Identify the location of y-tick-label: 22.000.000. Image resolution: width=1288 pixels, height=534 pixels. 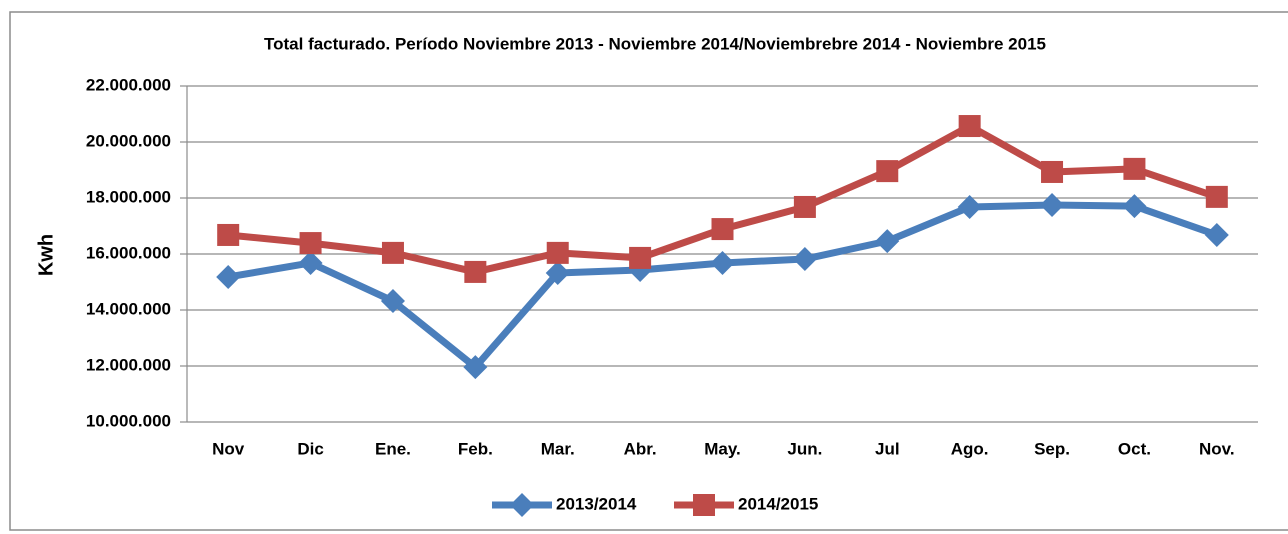
(128, 84).